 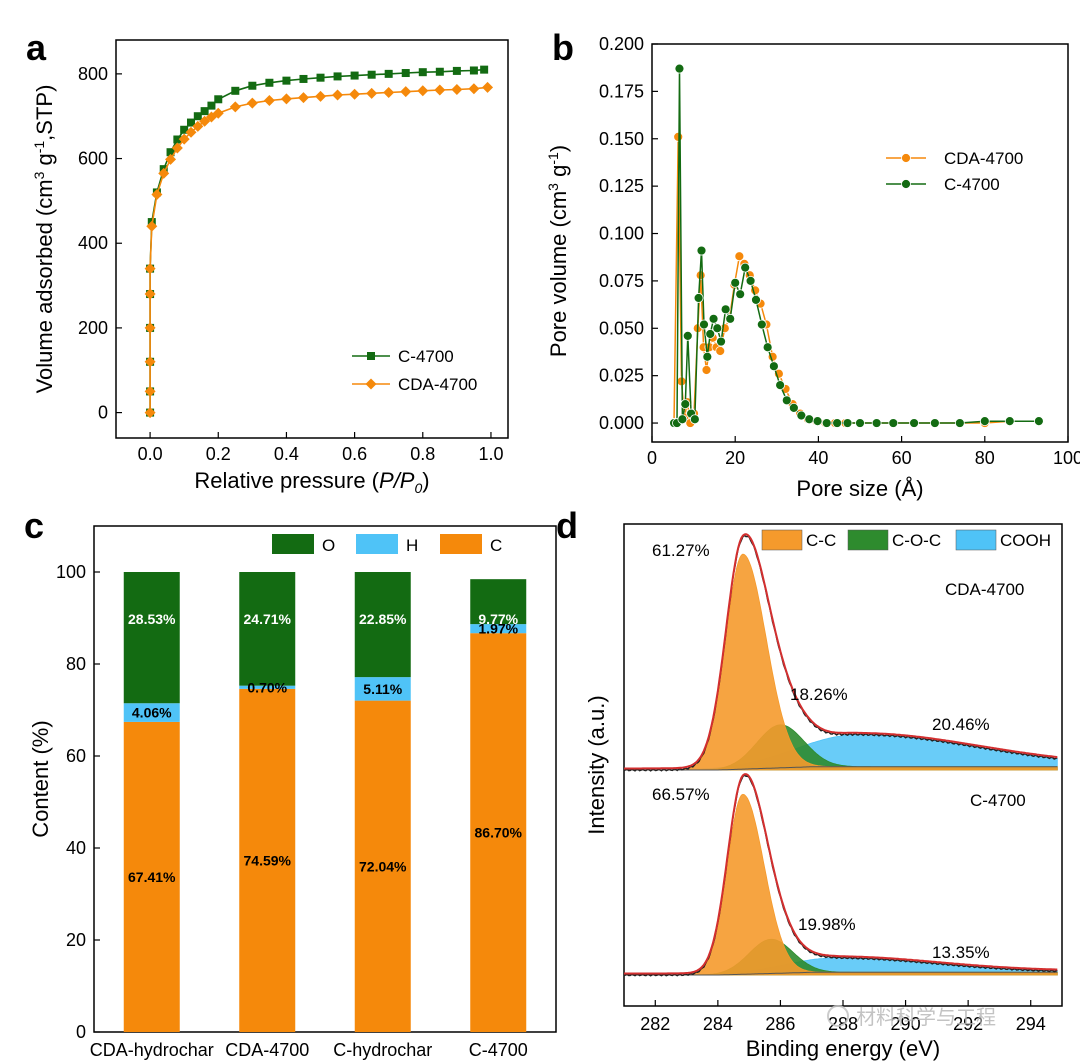 I want to click on bar-label-H: 1.97%, so click(x=498, y=629).